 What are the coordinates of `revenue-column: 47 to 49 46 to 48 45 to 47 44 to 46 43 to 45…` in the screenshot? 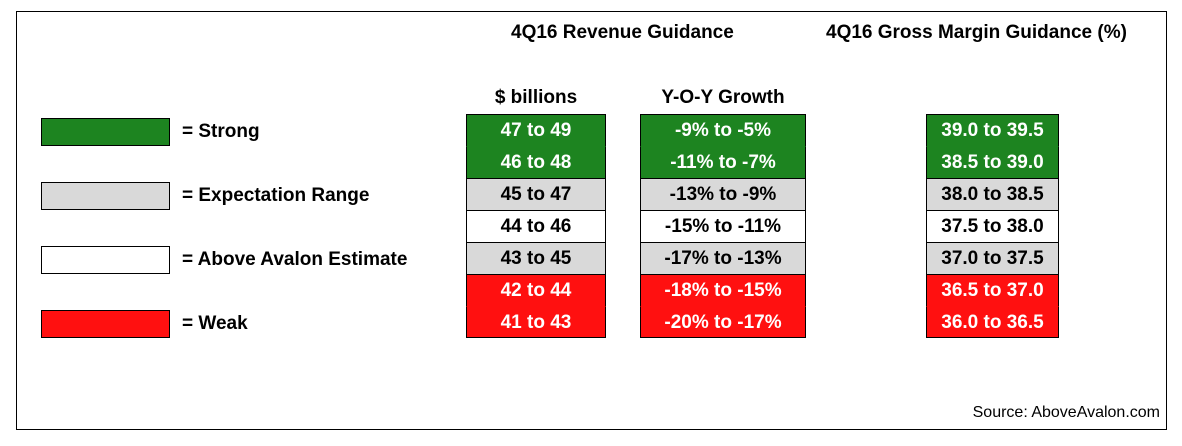 It's located at (536, 226).